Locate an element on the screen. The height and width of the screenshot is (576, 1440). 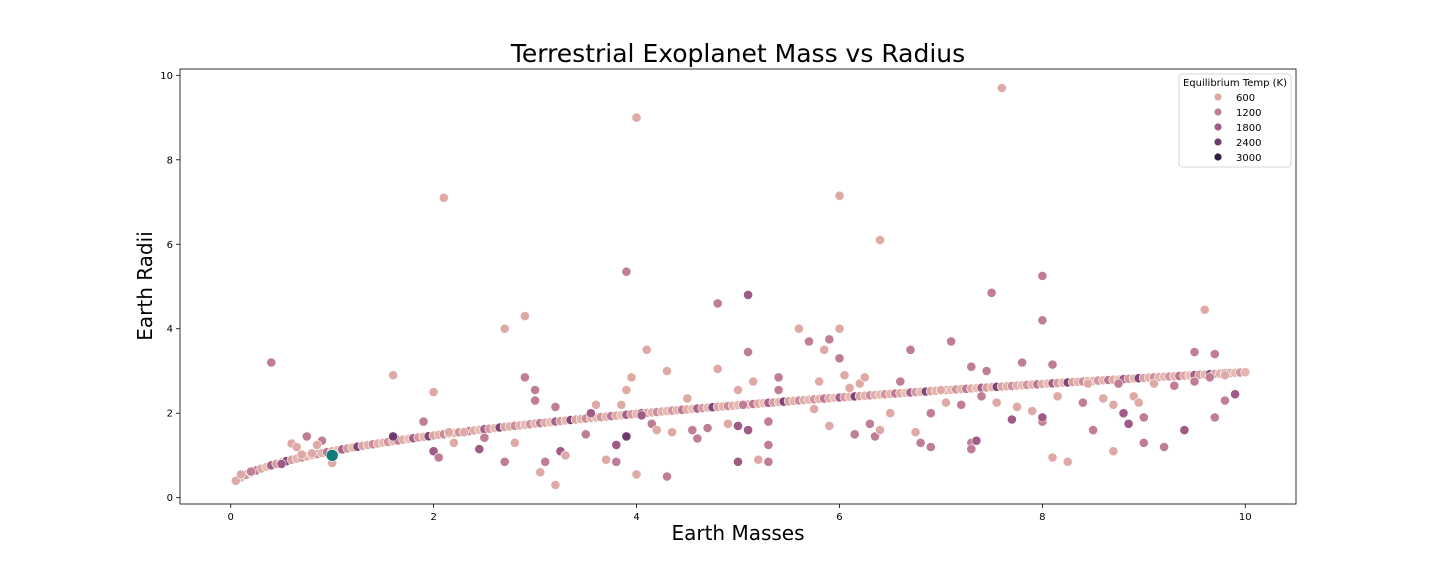
legend-label: 600 is located at coordinates (1245, 98).